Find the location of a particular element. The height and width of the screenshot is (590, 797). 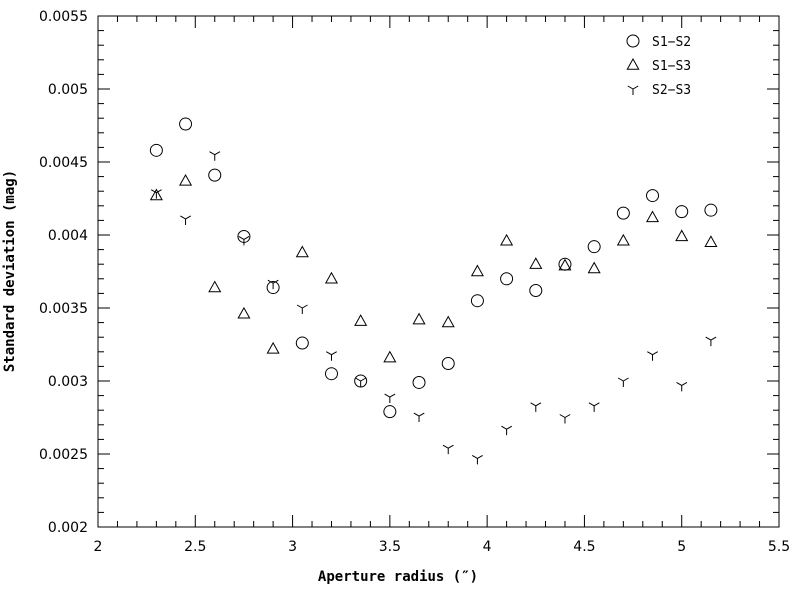

legend-triangle-icon is located at coordinates (633, 63).